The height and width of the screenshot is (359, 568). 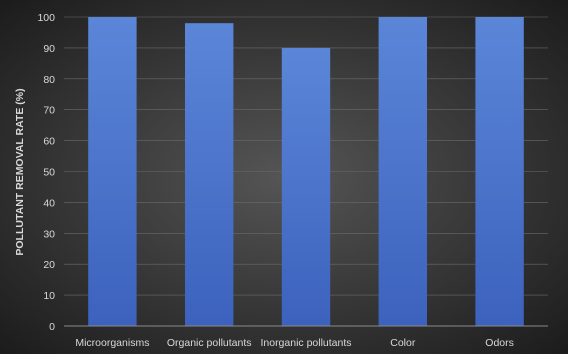 What do you see at coordinates (499, 171) in the screenshot?
I see `bar-odors` at bounding box center [499, 171].